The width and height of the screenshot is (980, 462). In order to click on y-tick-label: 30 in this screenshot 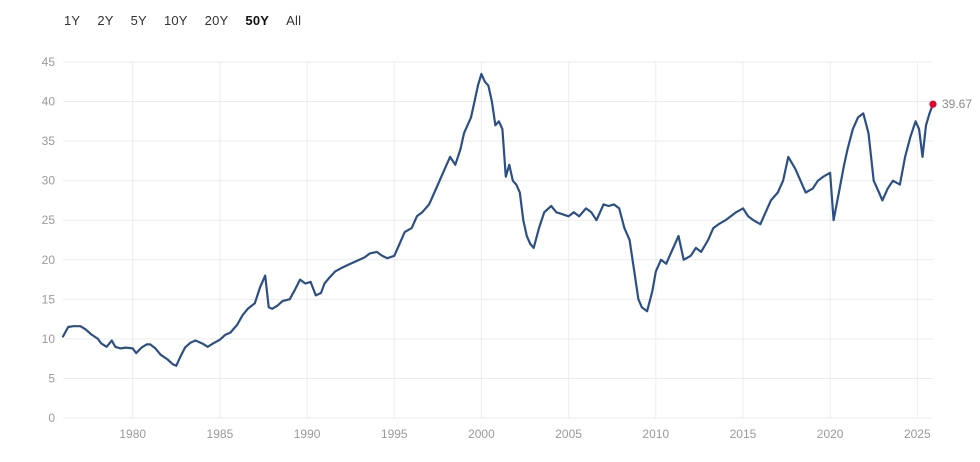, I will do `click(49, 181)`.